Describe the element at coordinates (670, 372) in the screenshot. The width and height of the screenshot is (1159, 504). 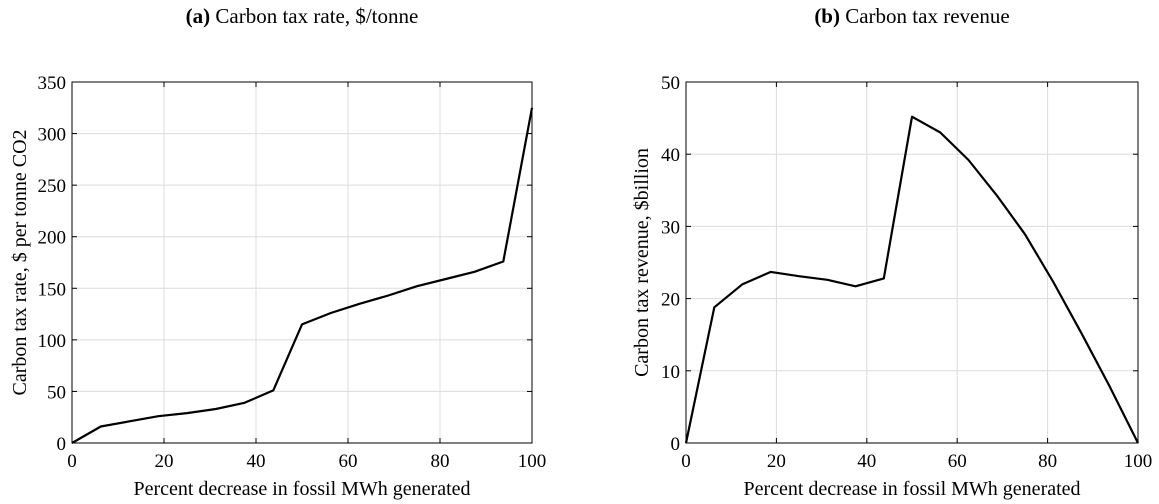
I see `chart-b-ytick-label: 10` at that location.